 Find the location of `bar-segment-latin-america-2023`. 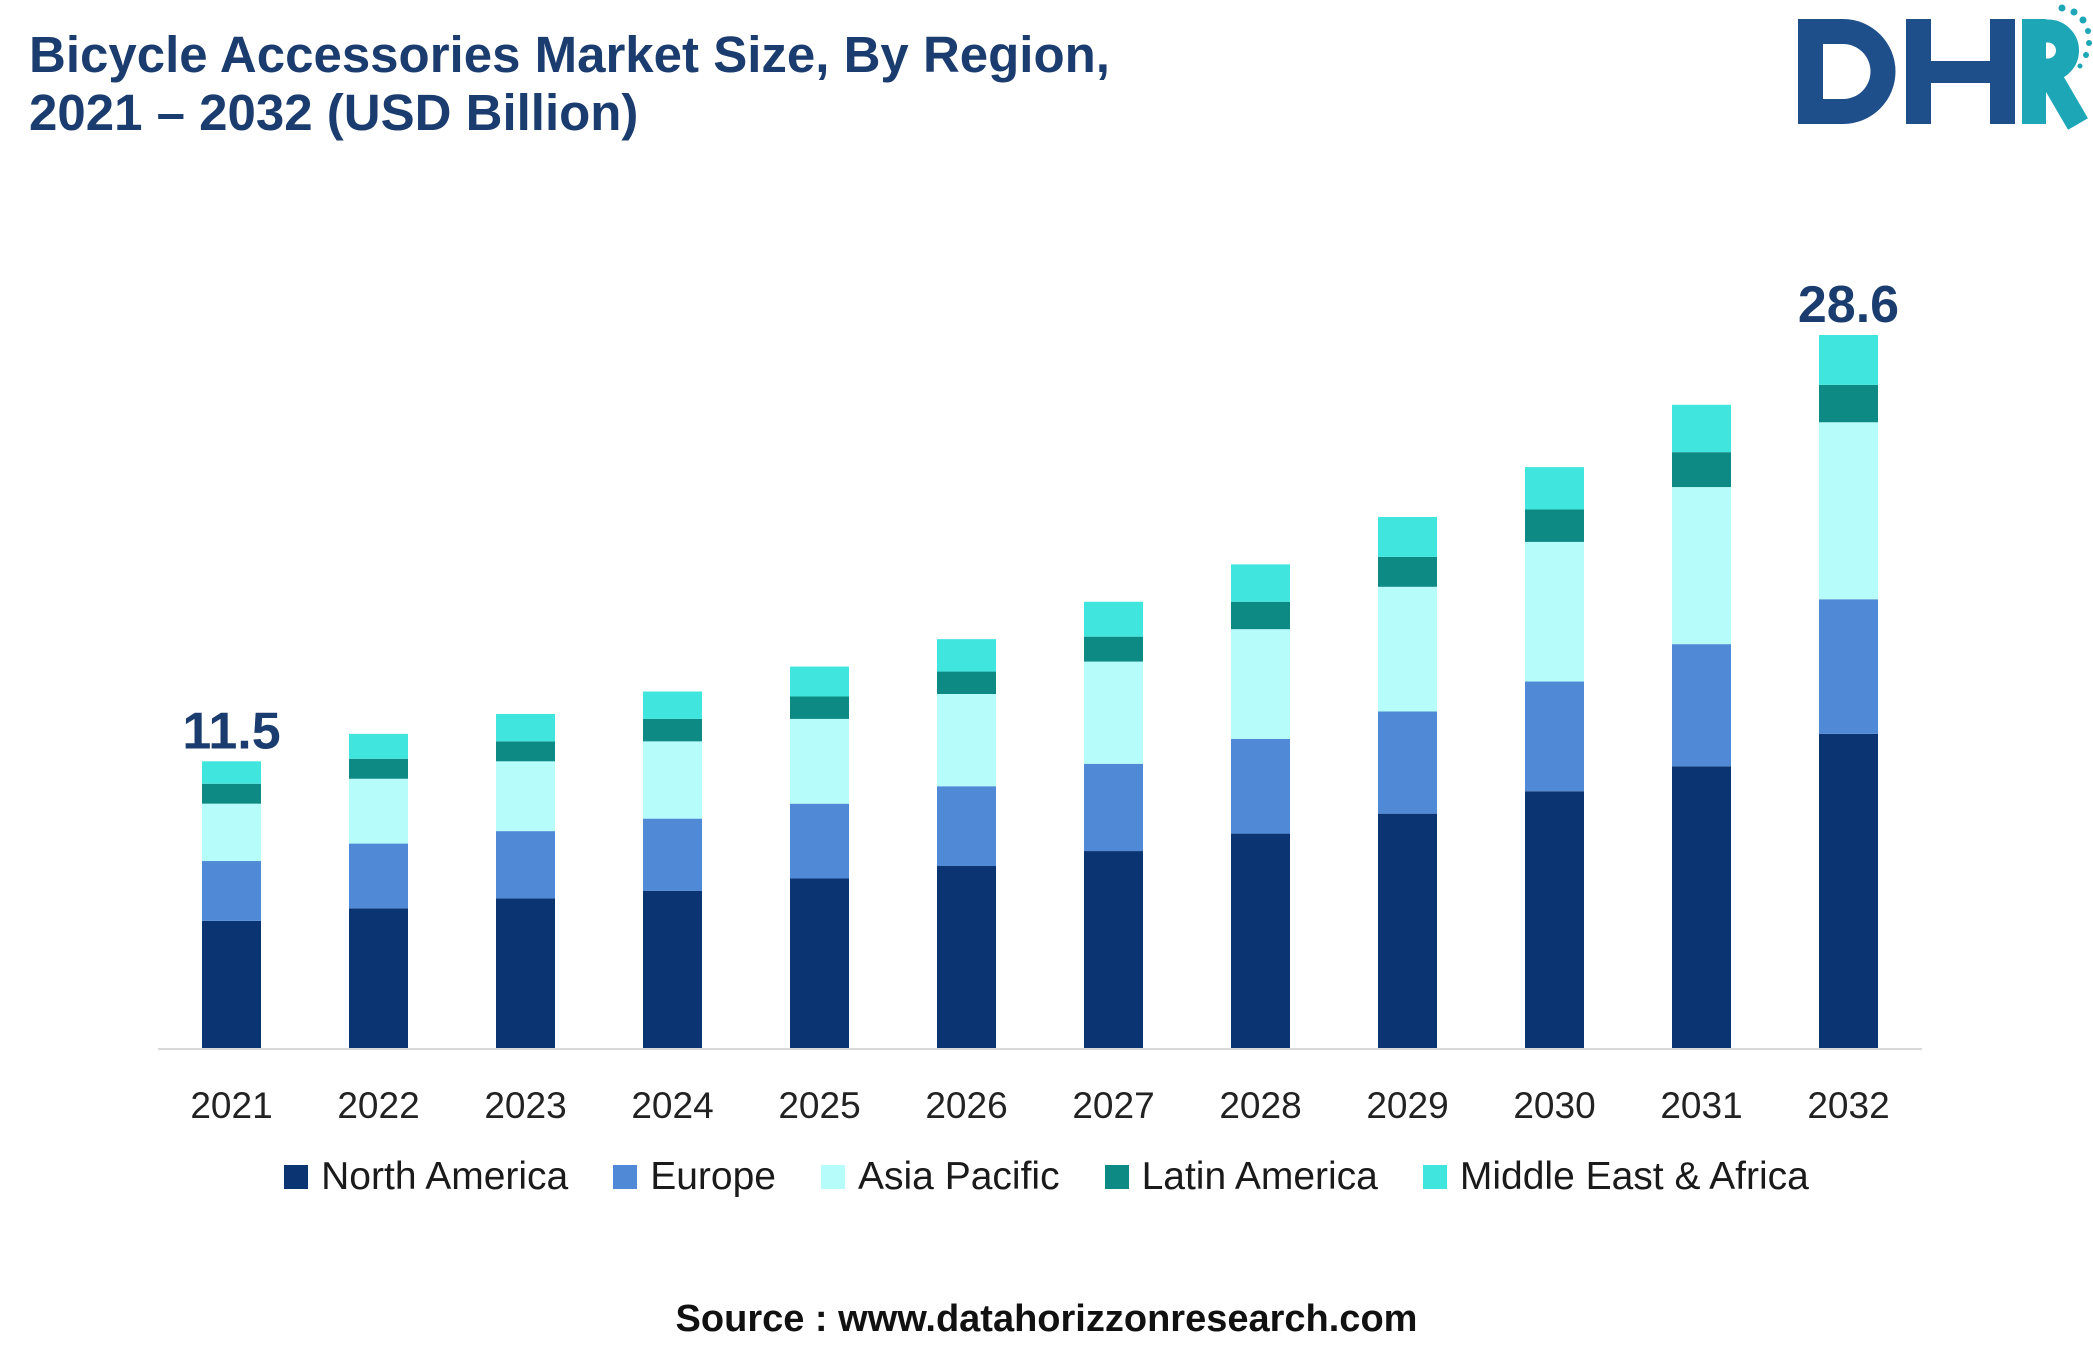

bar-segment-latin-america-2023 is located at coordinates (525, 751).